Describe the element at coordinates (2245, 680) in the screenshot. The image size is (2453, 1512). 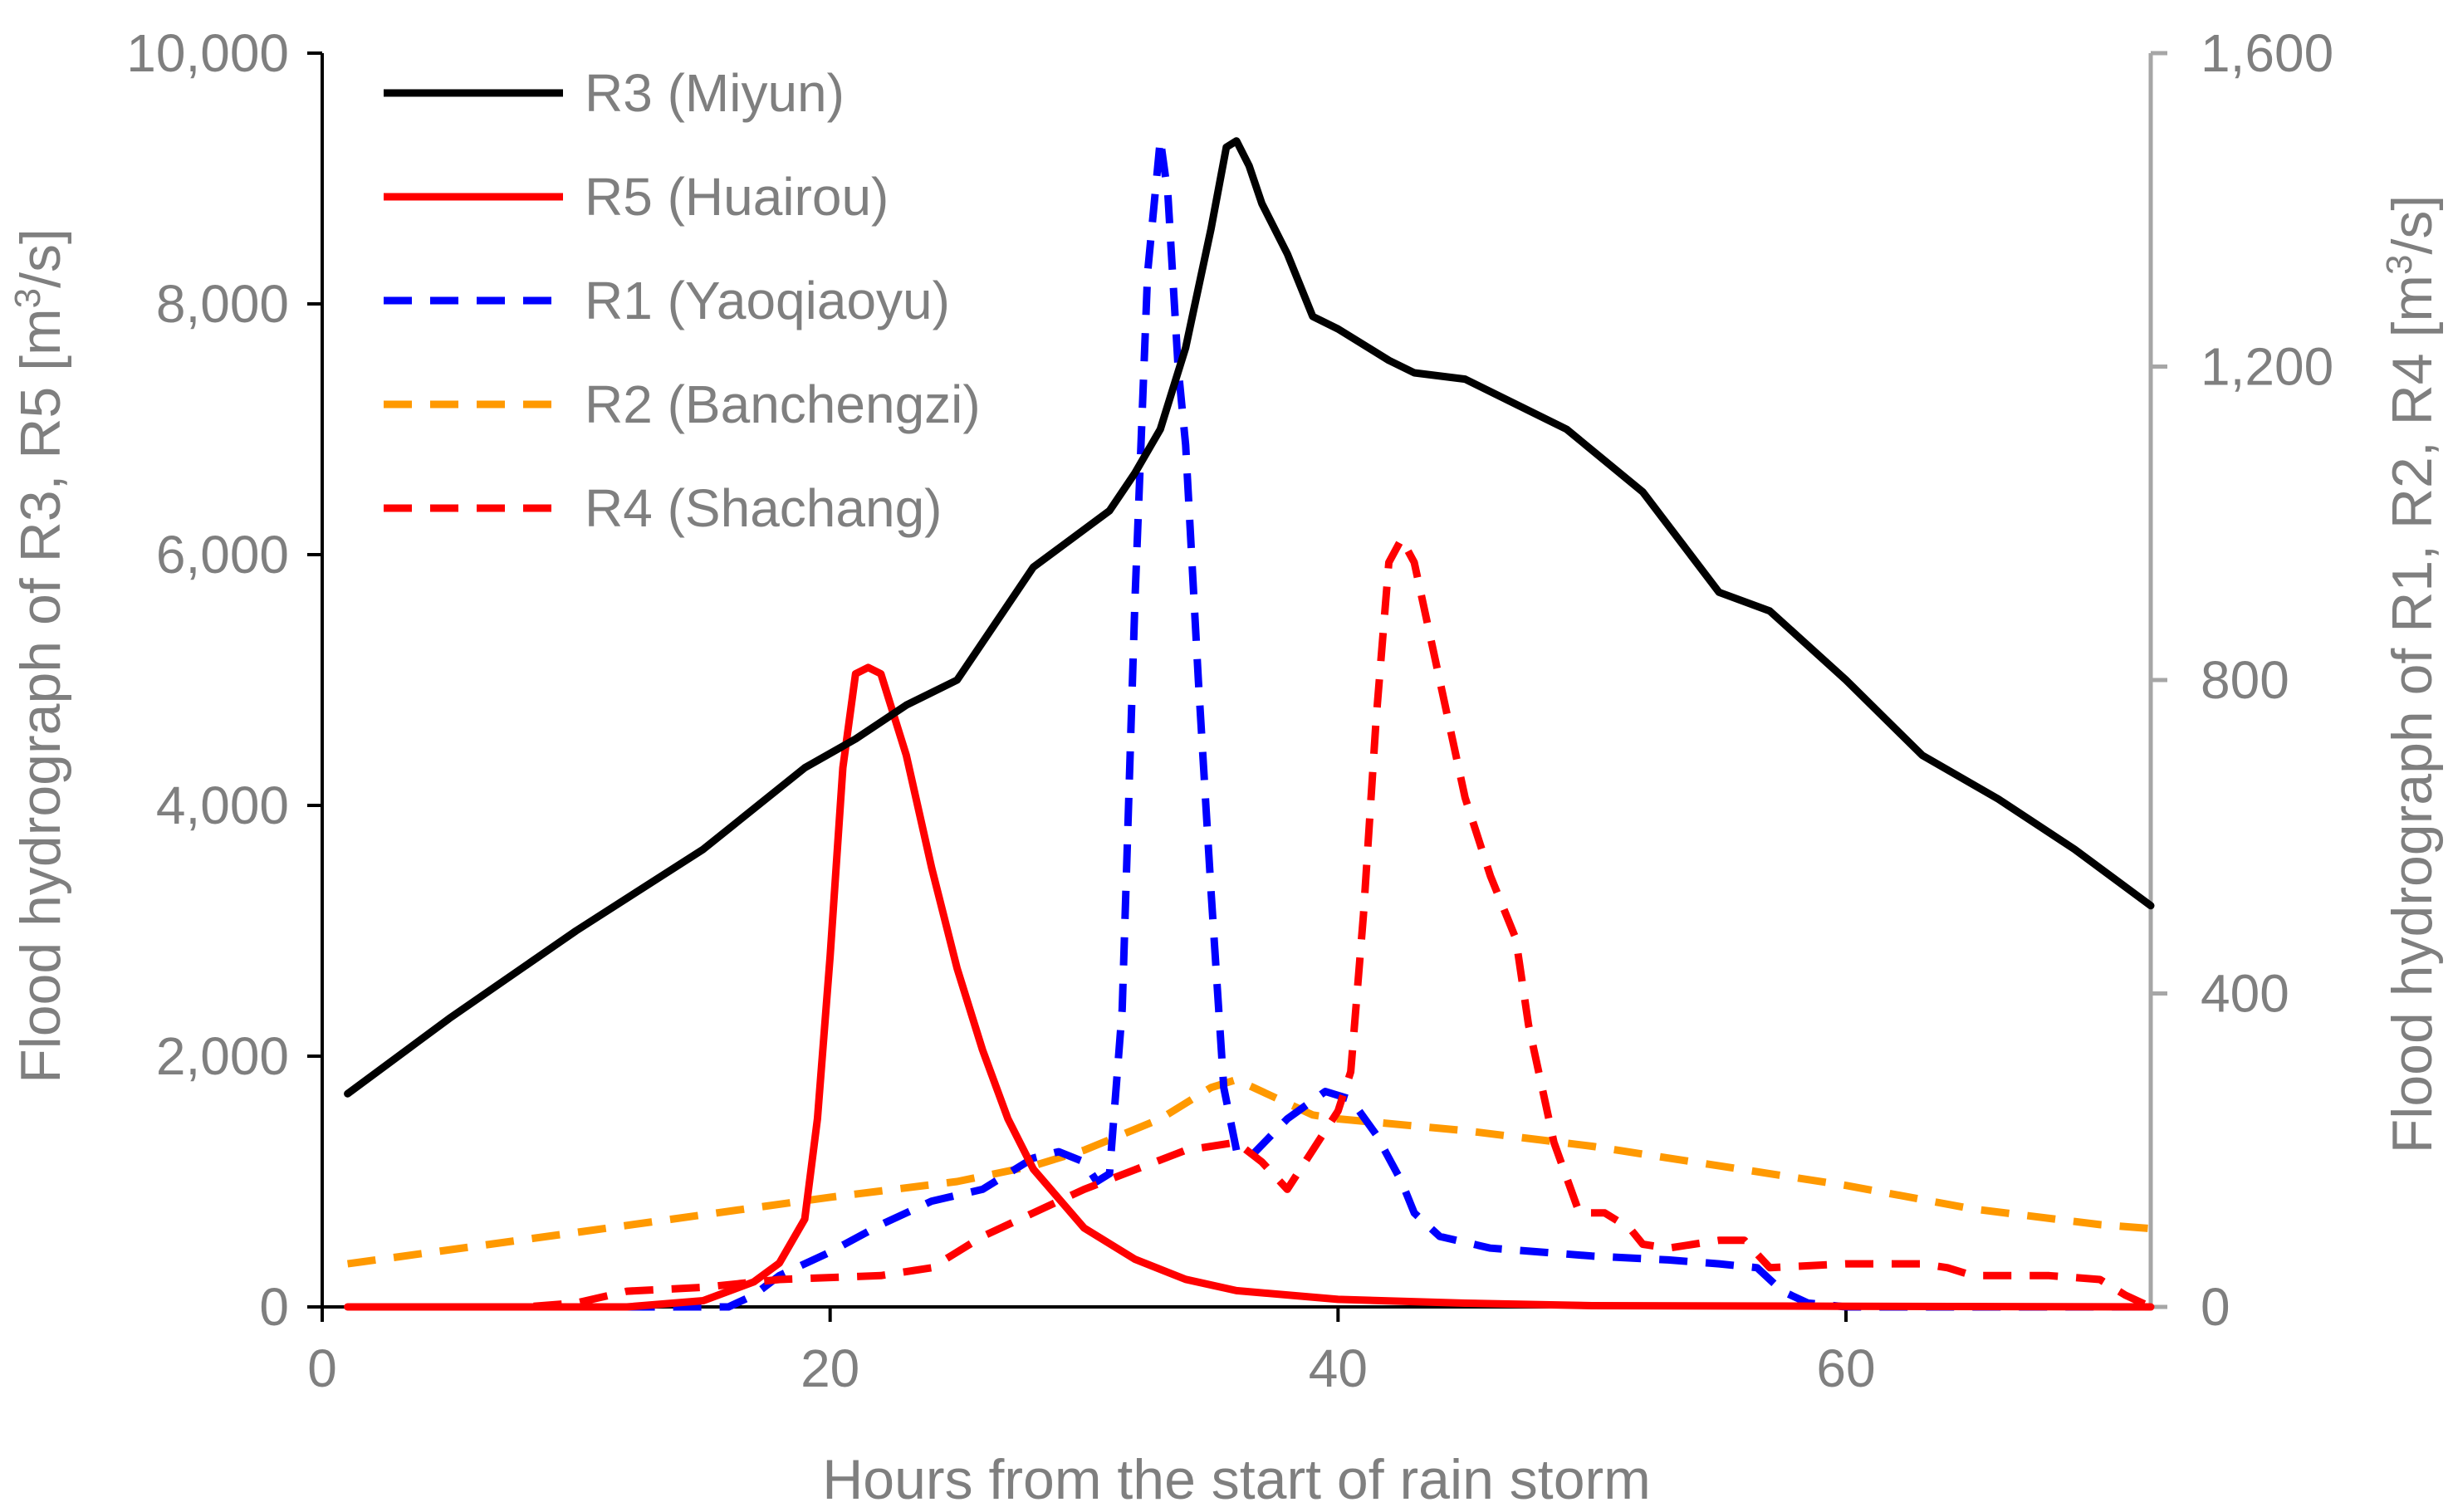
I see `y-right-tick-label: 800` at that location.